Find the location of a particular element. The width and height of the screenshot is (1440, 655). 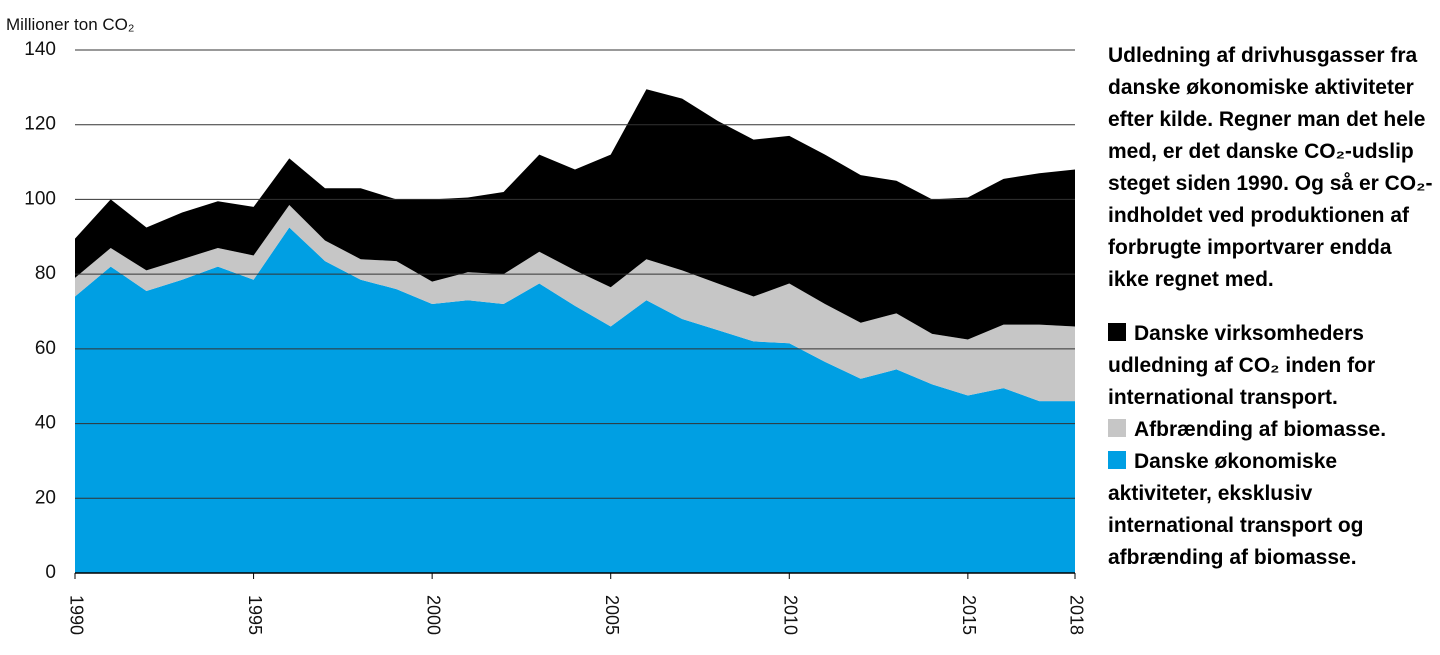

x-tick-label: 2015 is located at coordinates (969, 615).